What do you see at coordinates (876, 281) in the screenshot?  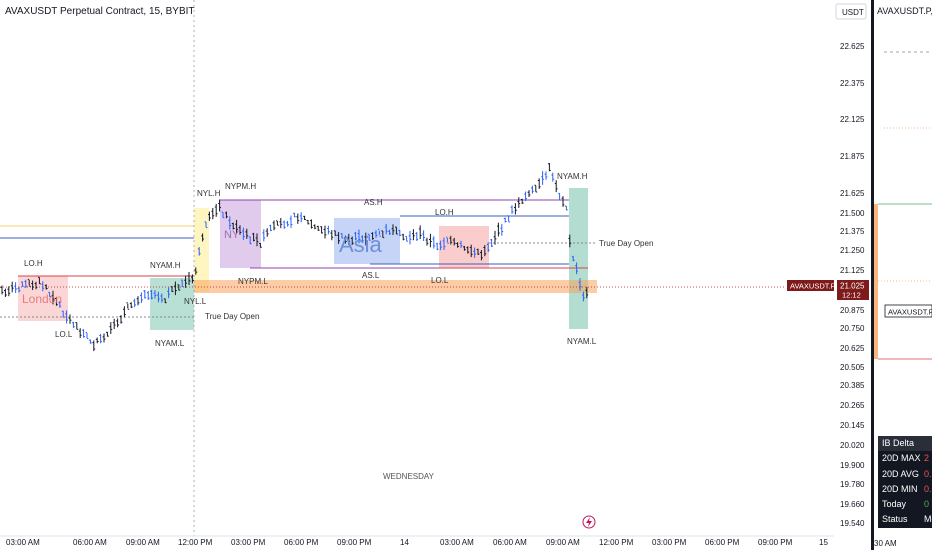 I see `side-session-bar` at bounding box center [876, 281].